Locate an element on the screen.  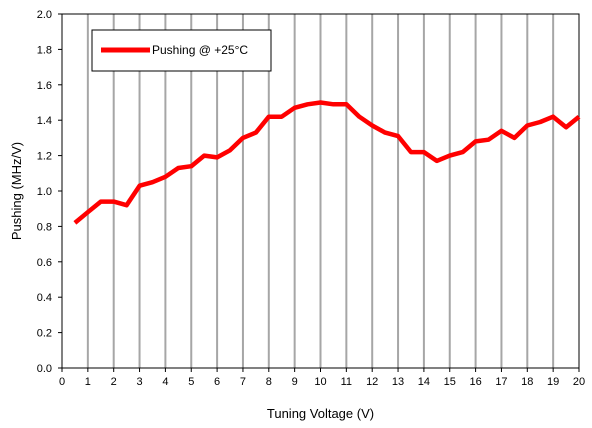
y-tick-label: 0.8 is located at coordinates (44, 227).